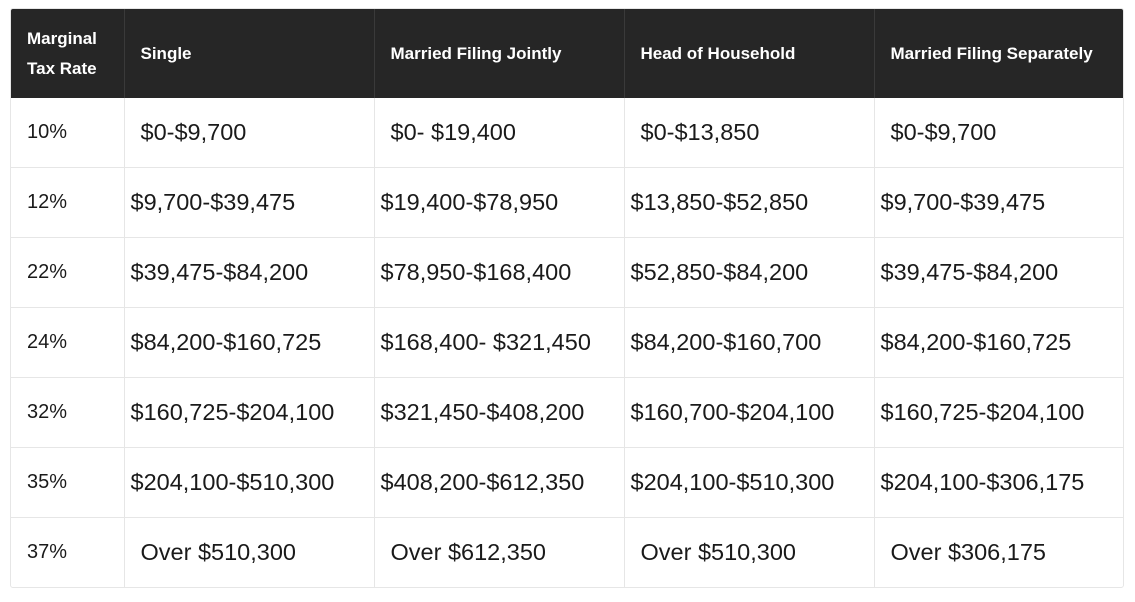 Image resolution: width=1135 pixels, height=602 pixels. I want to click on separate-range-cell: $0-$9,700, so click(998, 133).